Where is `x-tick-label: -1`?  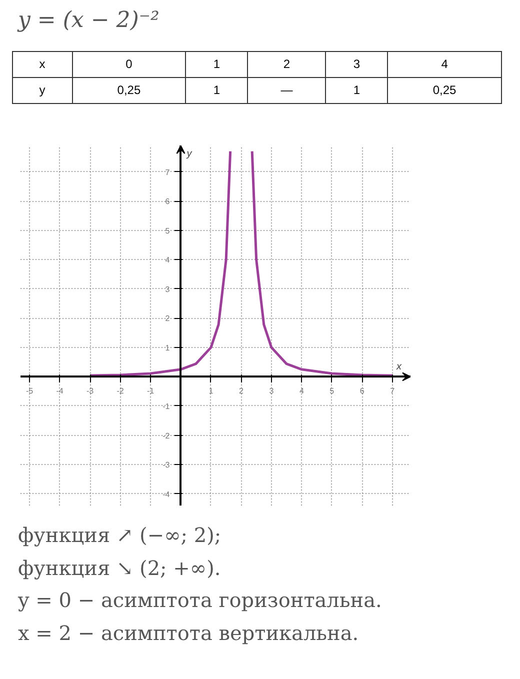 x-tick-label: -1 is located at coordinates (150, 391).